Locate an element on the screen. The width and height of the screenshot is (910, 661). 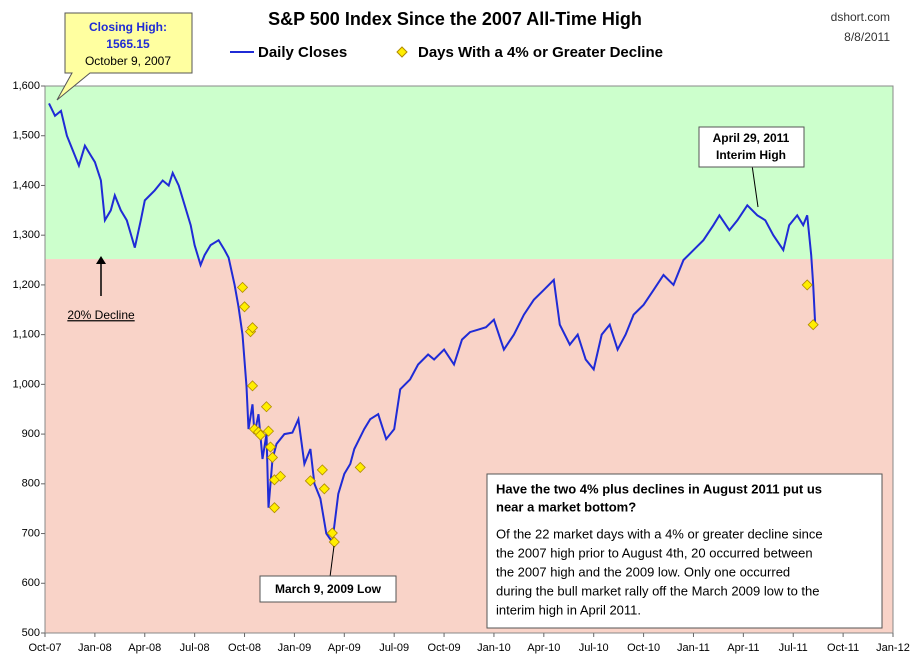
x-tick-label: Jan-11 is located at coordinates (693, 648).